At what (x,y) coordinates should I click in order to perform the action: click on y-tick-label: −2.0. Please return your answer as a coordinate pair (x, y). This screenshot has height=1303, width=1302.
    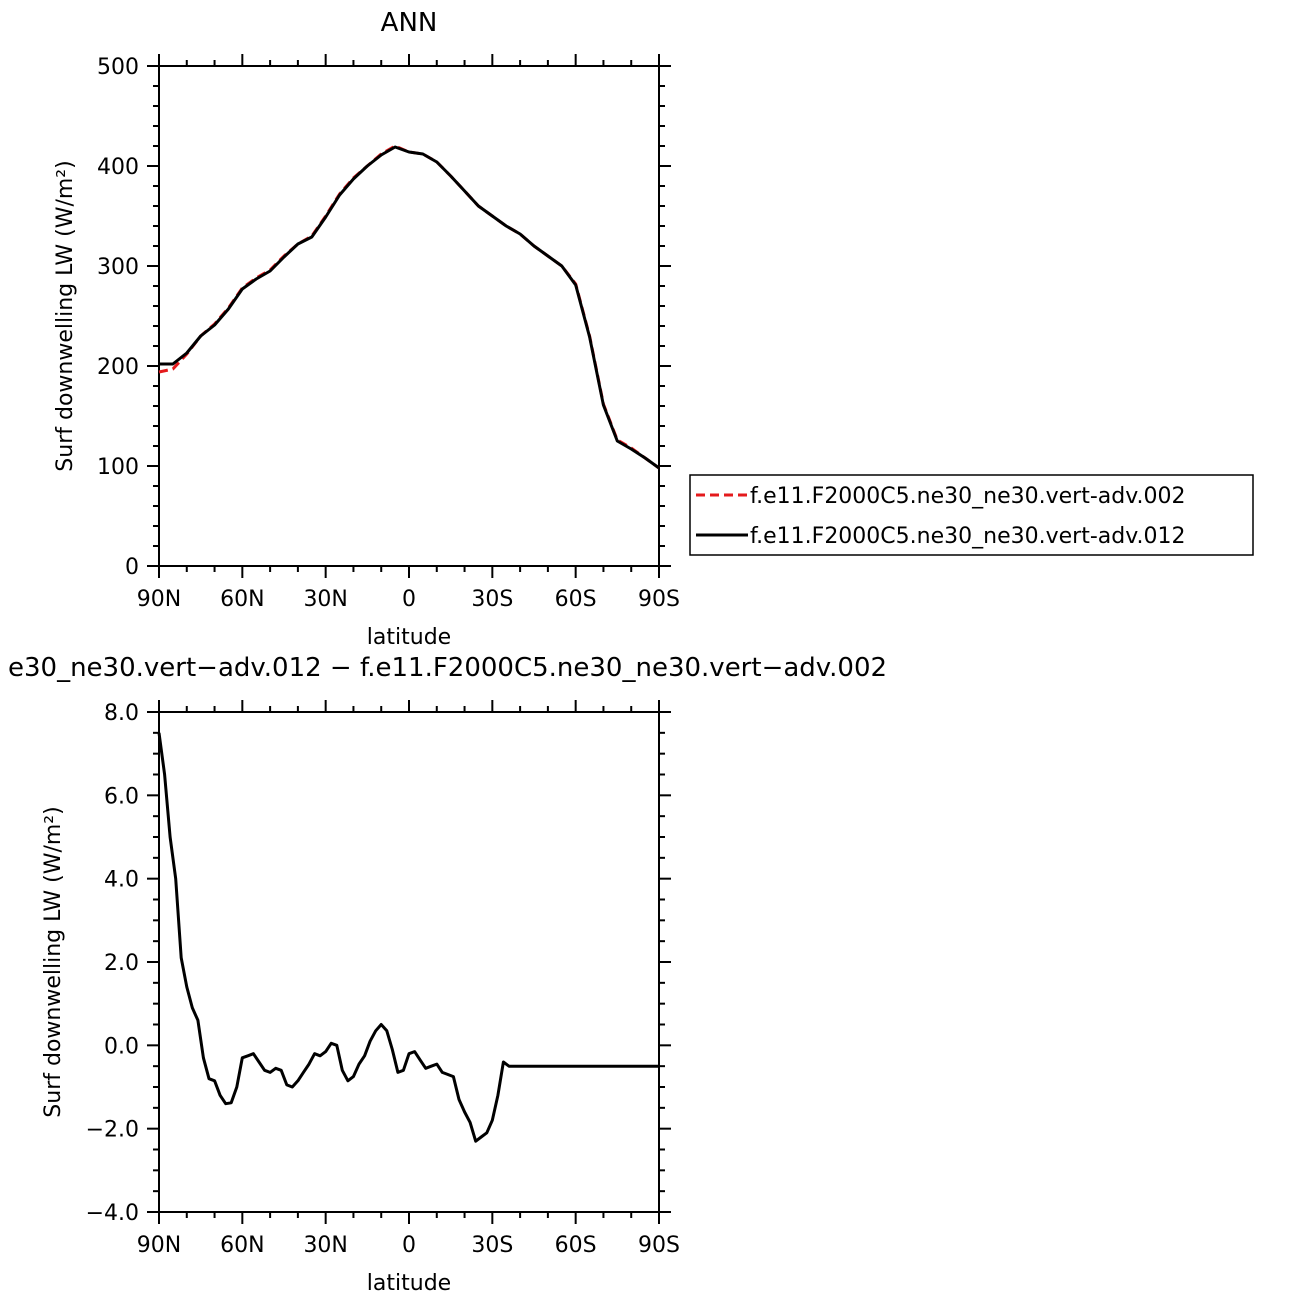
    Looking at the image, I should click on (112, 1130).